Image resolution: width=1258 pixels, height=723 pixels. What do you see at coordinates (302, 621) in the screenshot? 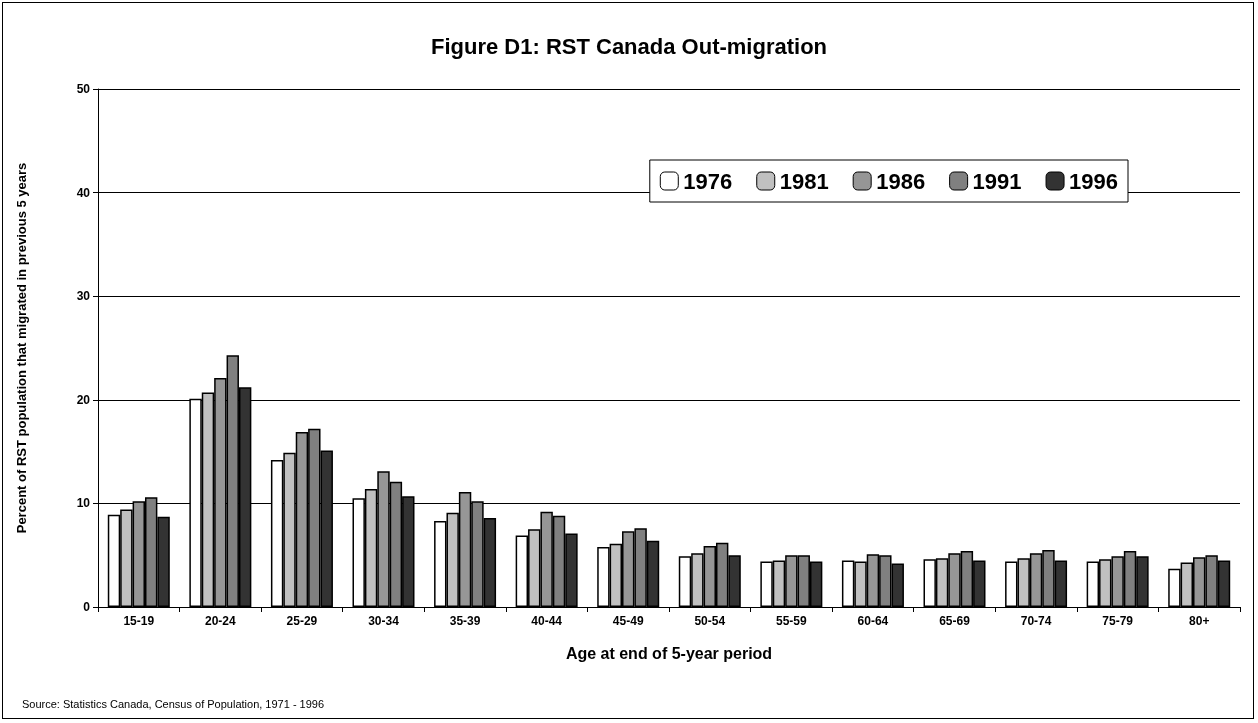
I see `x-tick-label: 25-29` at bounding box center [302, 621].